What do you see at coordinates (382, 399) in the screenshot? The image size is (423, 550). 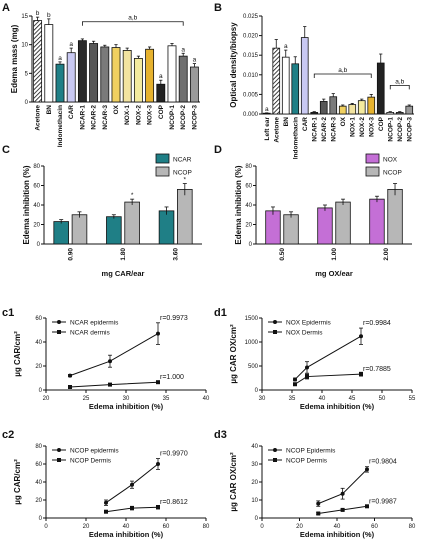 I see `chart-d1-x-tick-label: 50` at bounding box center [382, 399].